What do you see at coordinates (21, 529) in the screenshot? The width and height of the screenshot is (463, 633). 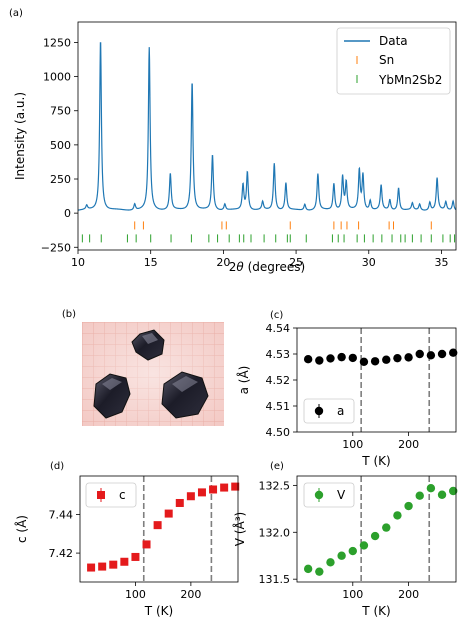 I see `y-axis-label-d: c (Å)` at bounding box center [21, 529].